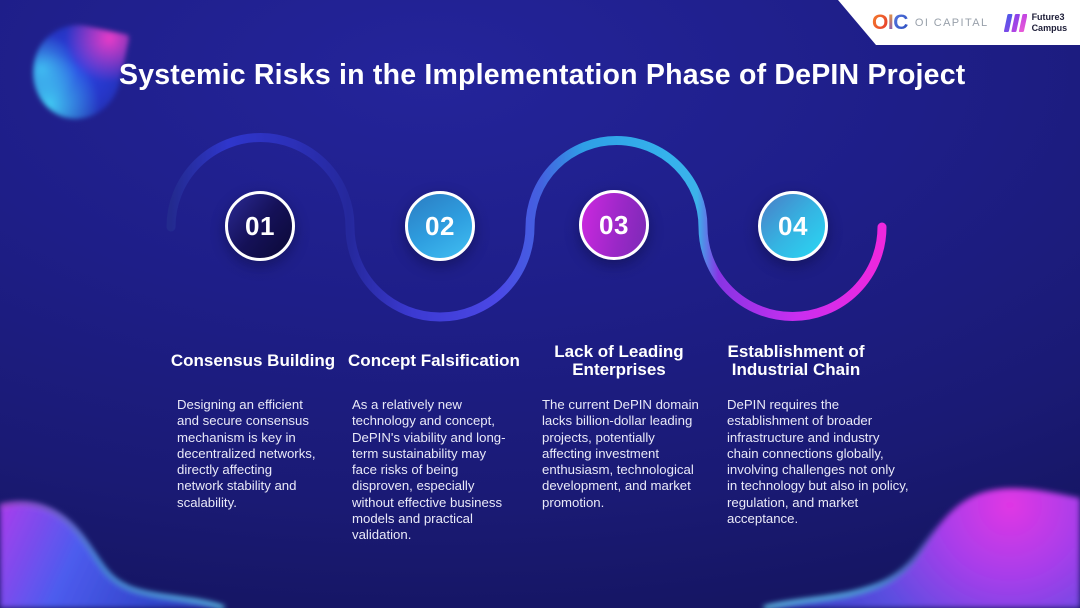  I want to click on oic-letter-c: C, so click(900, 22).